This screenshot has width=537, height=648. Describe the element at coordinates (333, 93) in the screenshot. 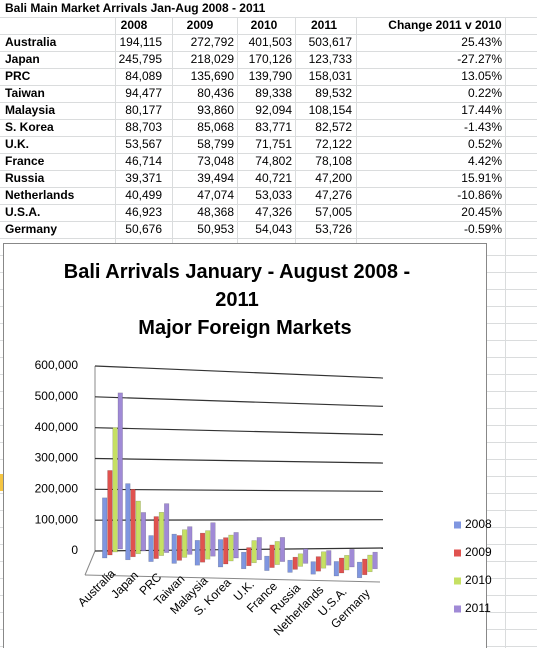

I see `cell-value: 89,532` at that location.